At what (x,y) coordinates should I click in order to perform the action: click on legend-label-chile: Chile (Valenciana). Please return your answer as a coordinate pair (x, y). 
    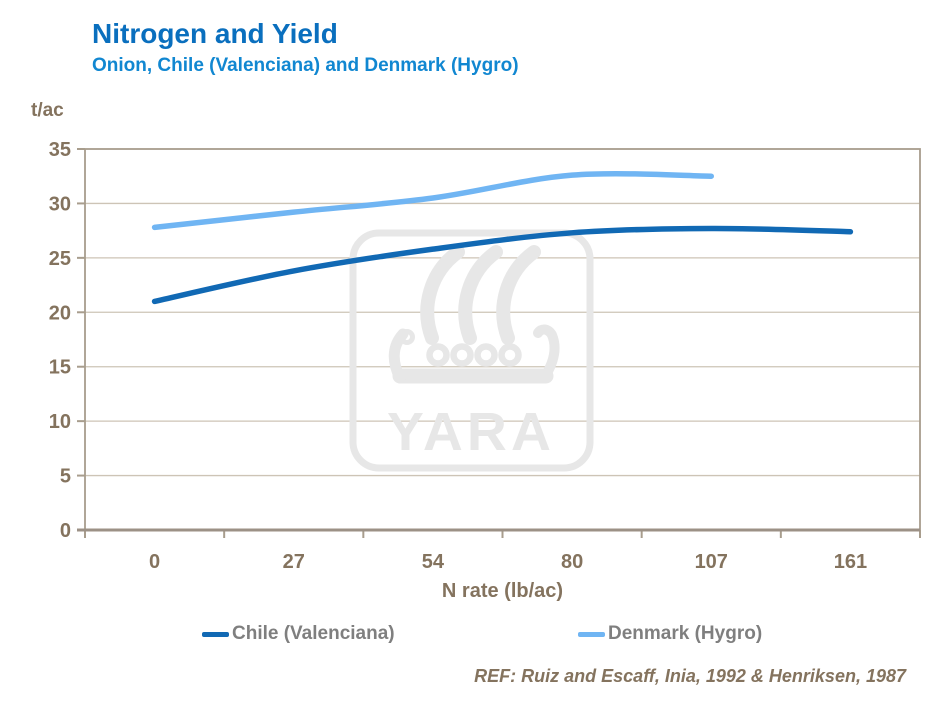
    Looking at the image, I should click on (313, 633).